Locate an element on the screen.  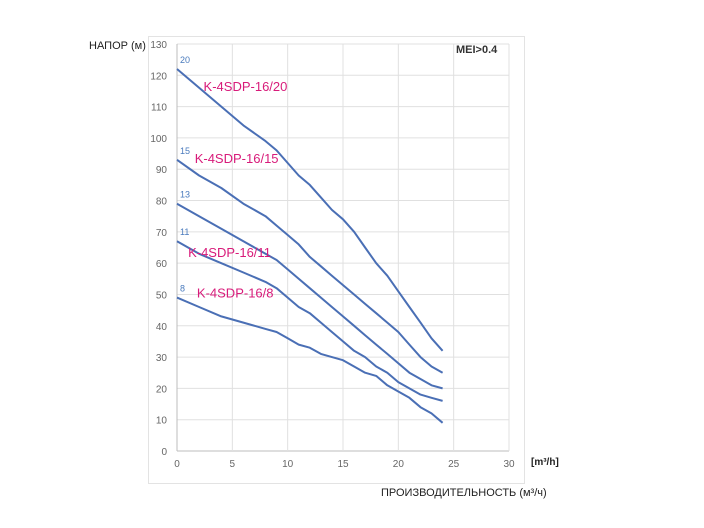
y-tick-label: 90 is located at coordinates (162, 170).